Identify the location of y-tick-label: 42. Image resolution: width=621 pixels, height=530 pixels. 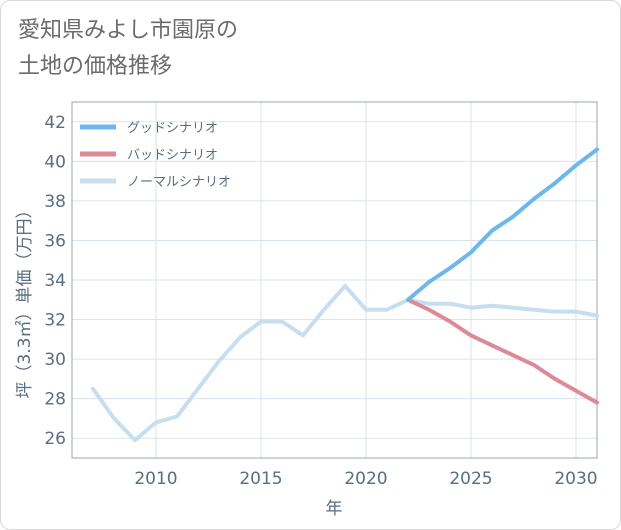
(55, 123).